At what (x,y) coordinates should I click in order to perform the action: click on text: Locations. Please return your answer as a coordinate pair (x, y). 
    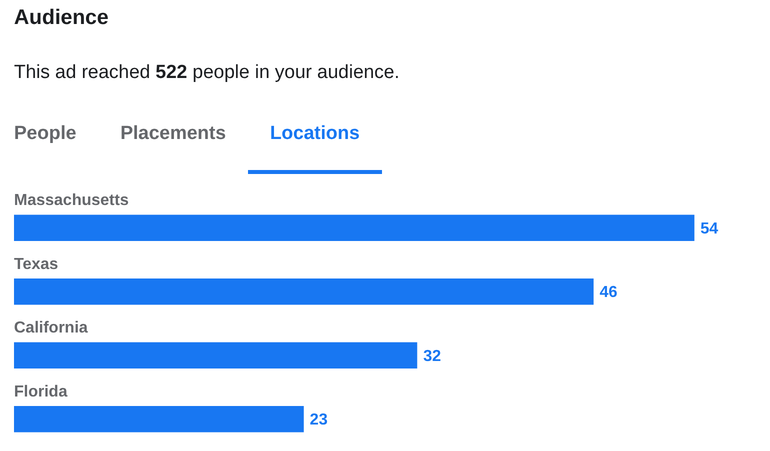
    Looking at the image, I should click on (315, 147).